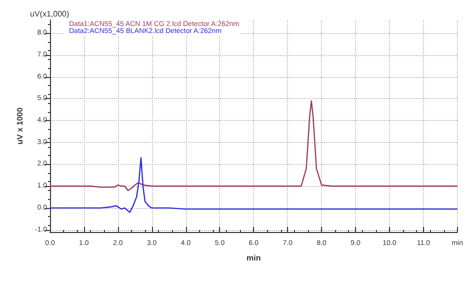 The image size is (474, 284). Describe the element at coordinates (50, 14) in the screenshot. I see `text: uV(x1,000)` at that location.